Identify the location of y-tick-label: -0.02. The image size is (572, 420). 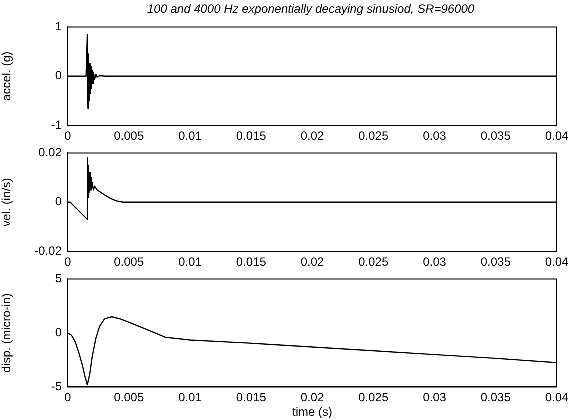
(48, 251).